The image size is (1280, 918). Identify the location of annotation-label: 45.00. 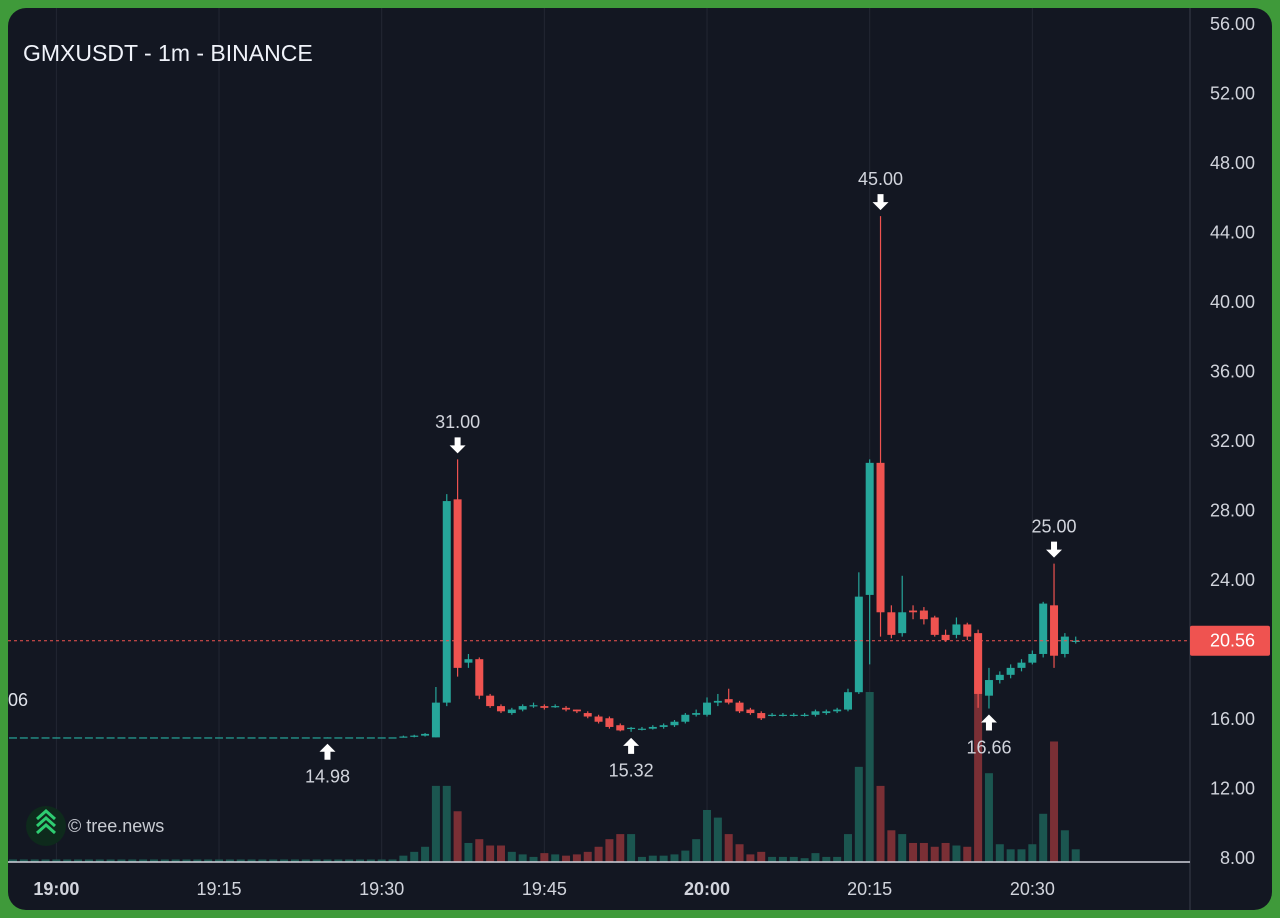
(880, 179).